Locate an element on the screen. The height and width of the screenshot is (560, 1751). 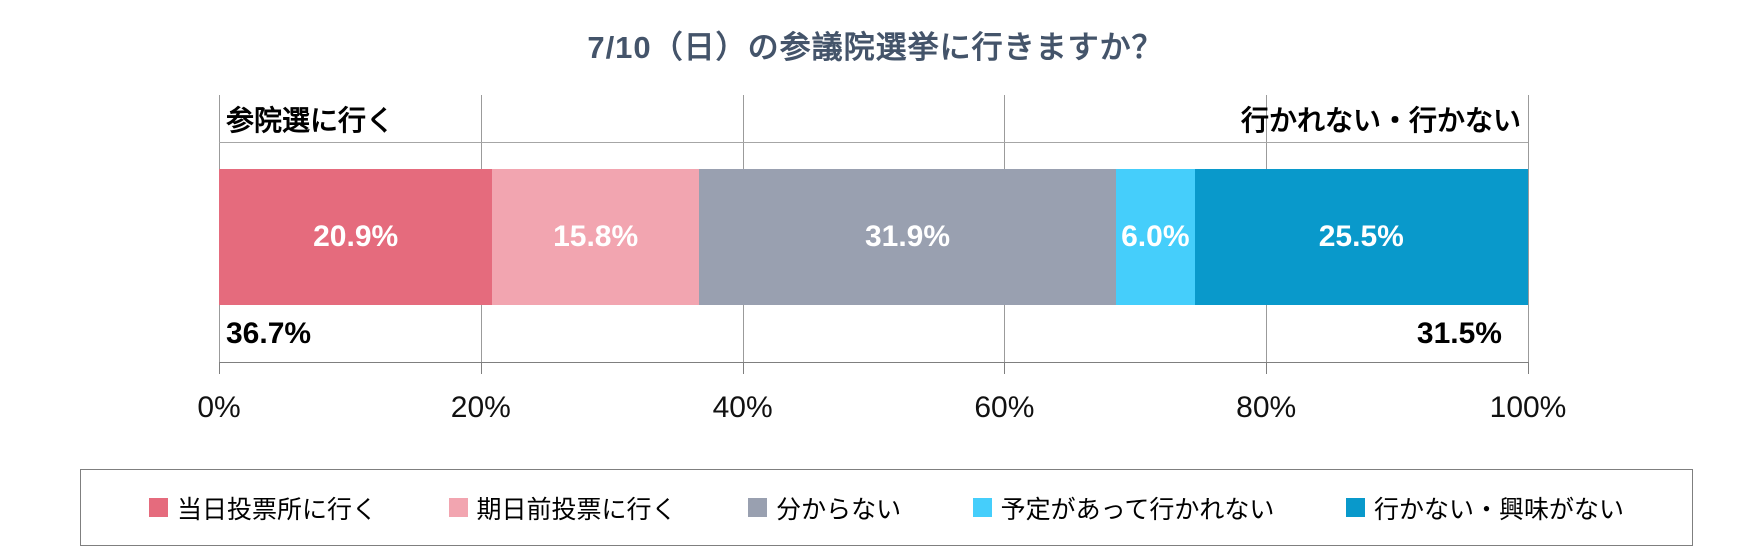
legend-label: 行かない・興味がない is located at coordinates (1498, 509).